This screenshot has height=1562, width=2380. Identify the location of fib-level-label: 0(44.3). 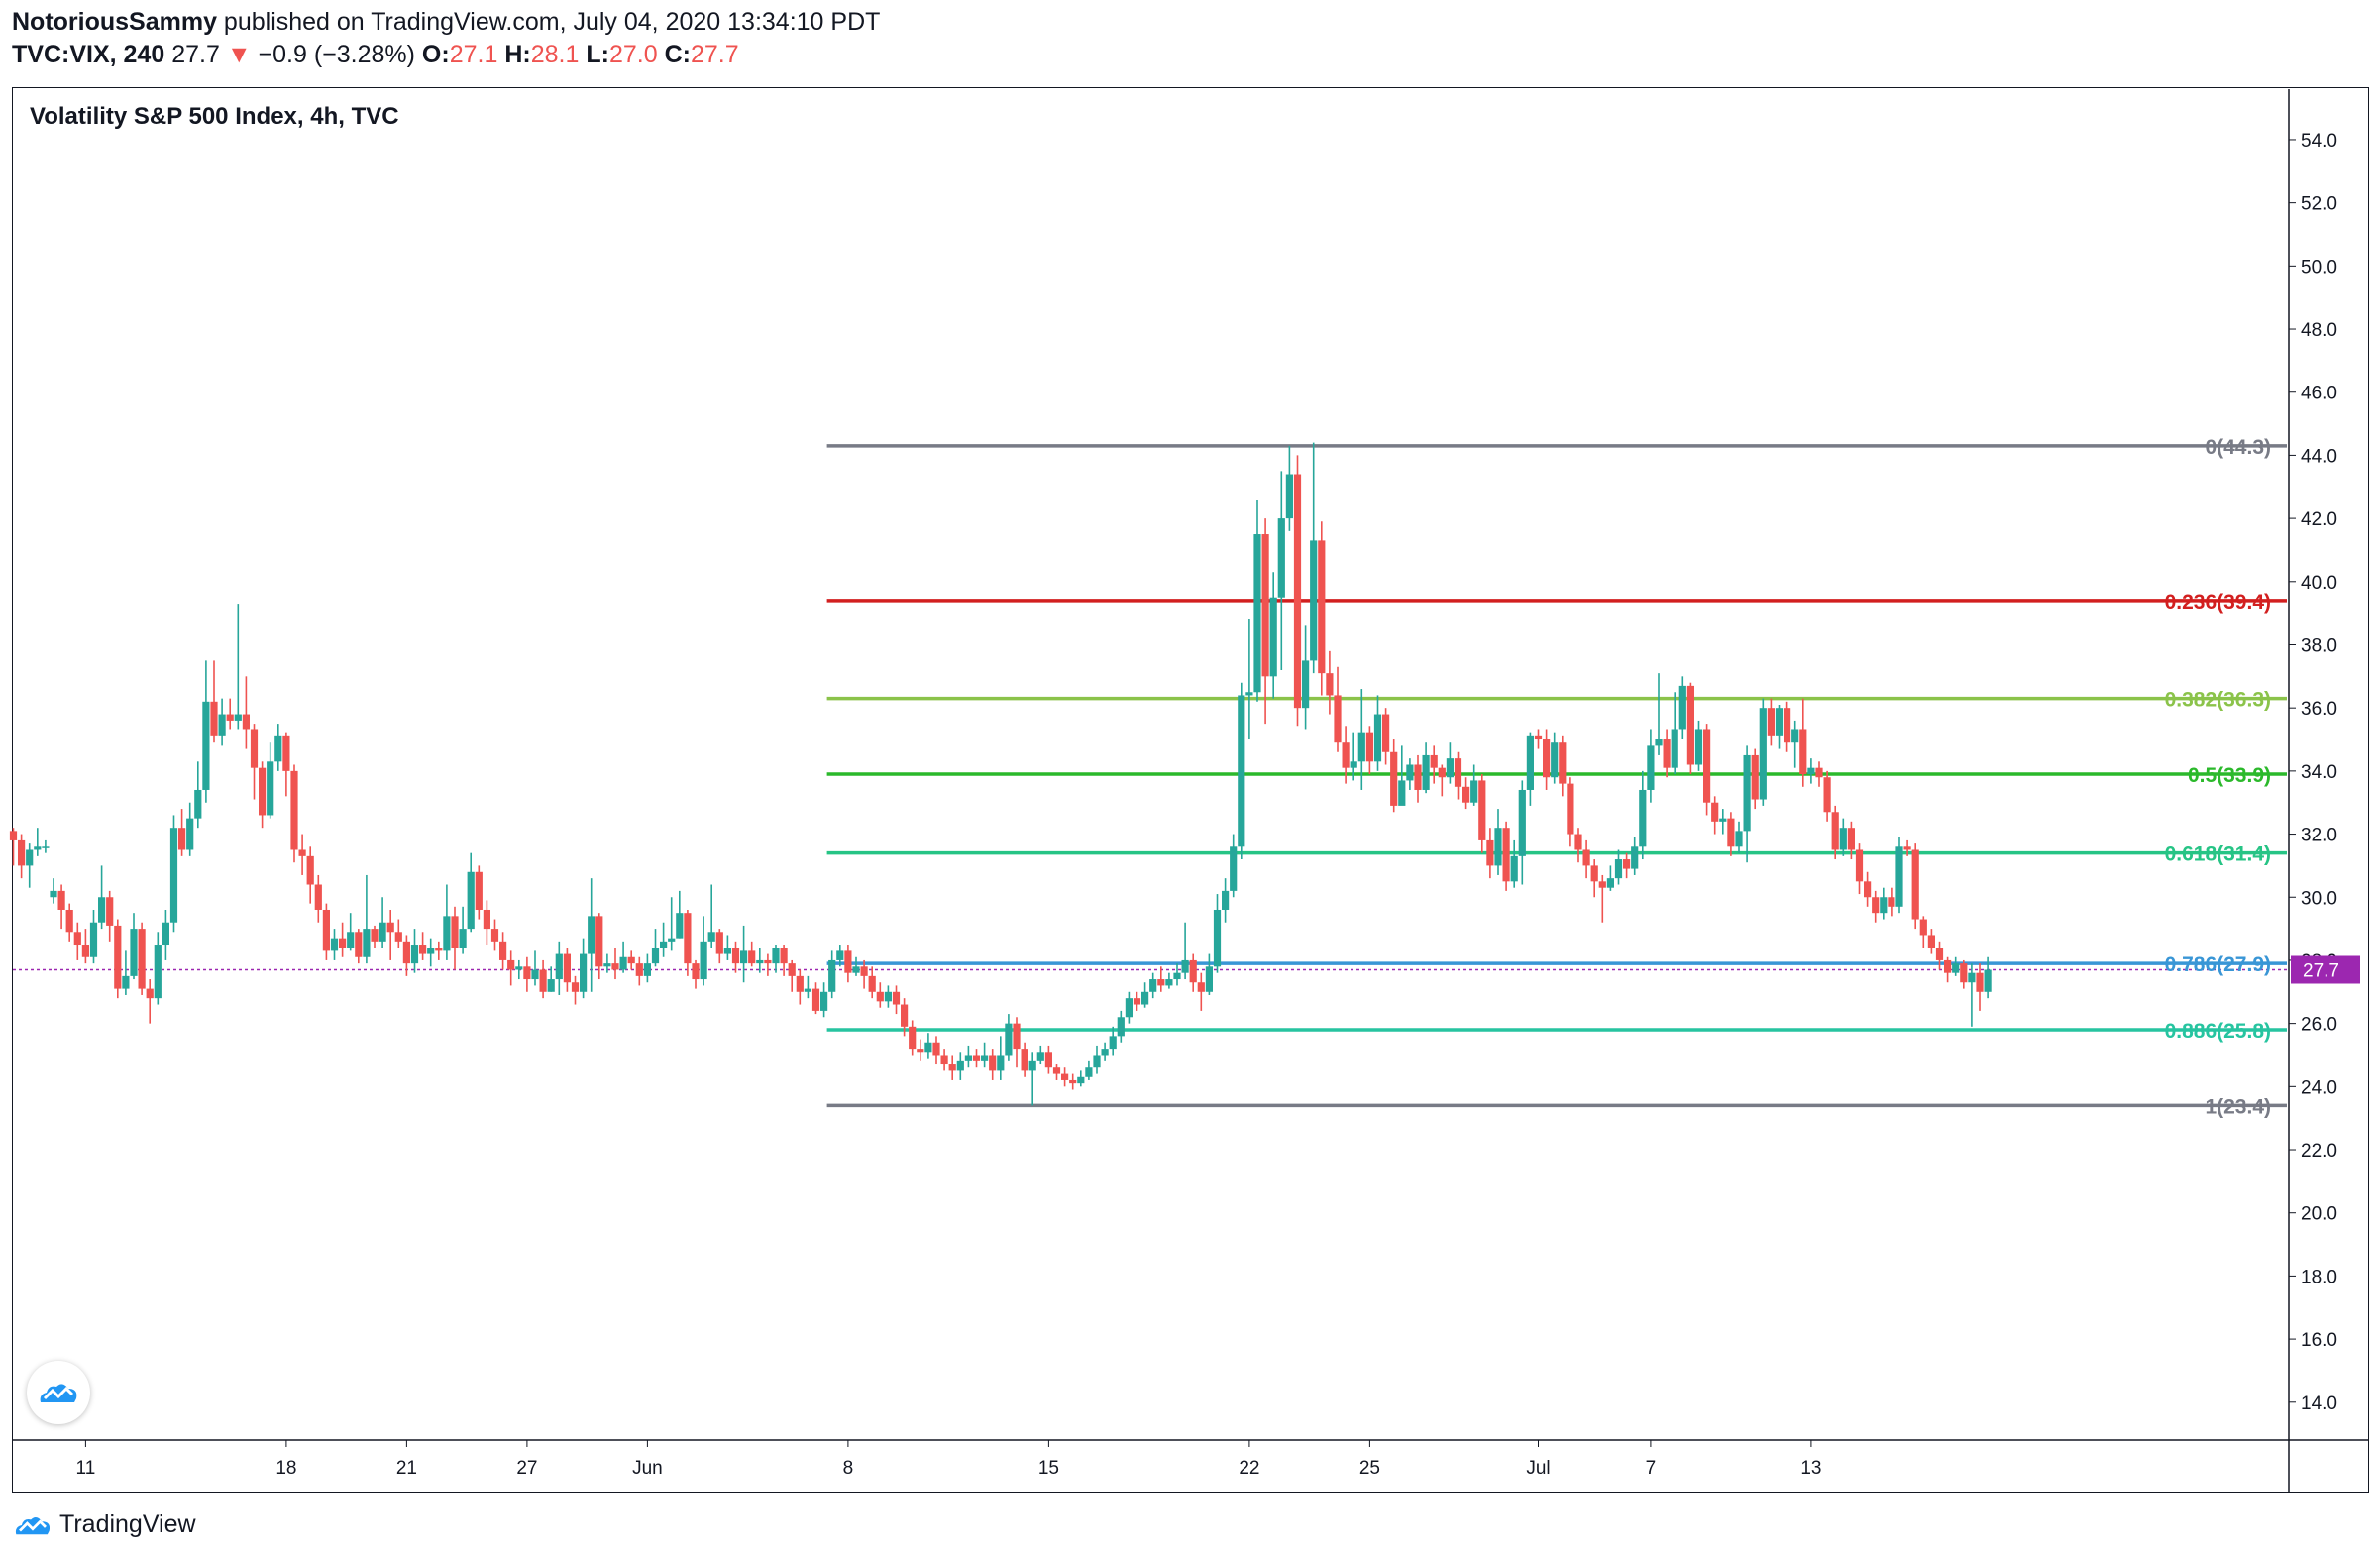
(2238, 448).